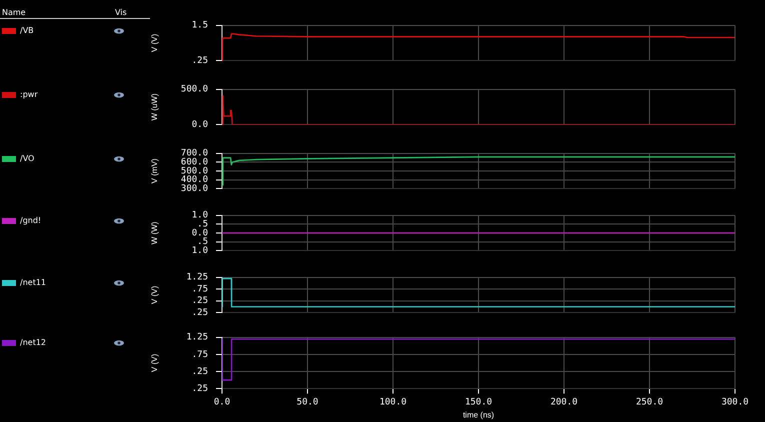 The width and height of the screenshot is (765, 422). What do you see at coordinates (564, 402) in the screenshot?
I see `x-tick-label: 200.0` at bounding box center [564, 402].